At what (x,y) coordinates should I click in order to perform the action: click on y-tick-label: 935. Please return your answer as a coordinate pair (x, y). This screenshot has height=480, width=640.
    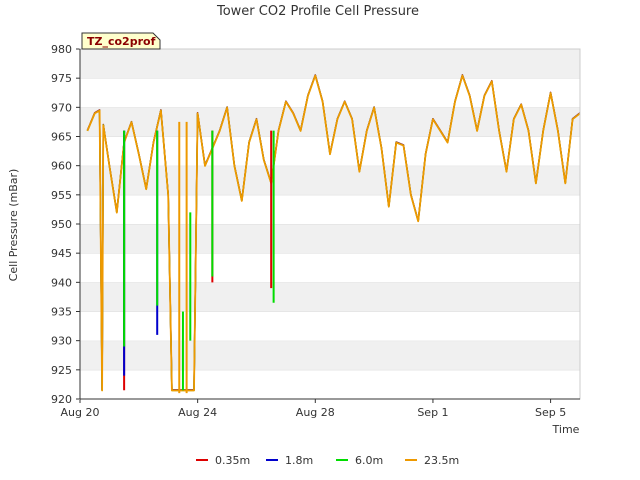
    Looking at the image, I should click on (61, 312).